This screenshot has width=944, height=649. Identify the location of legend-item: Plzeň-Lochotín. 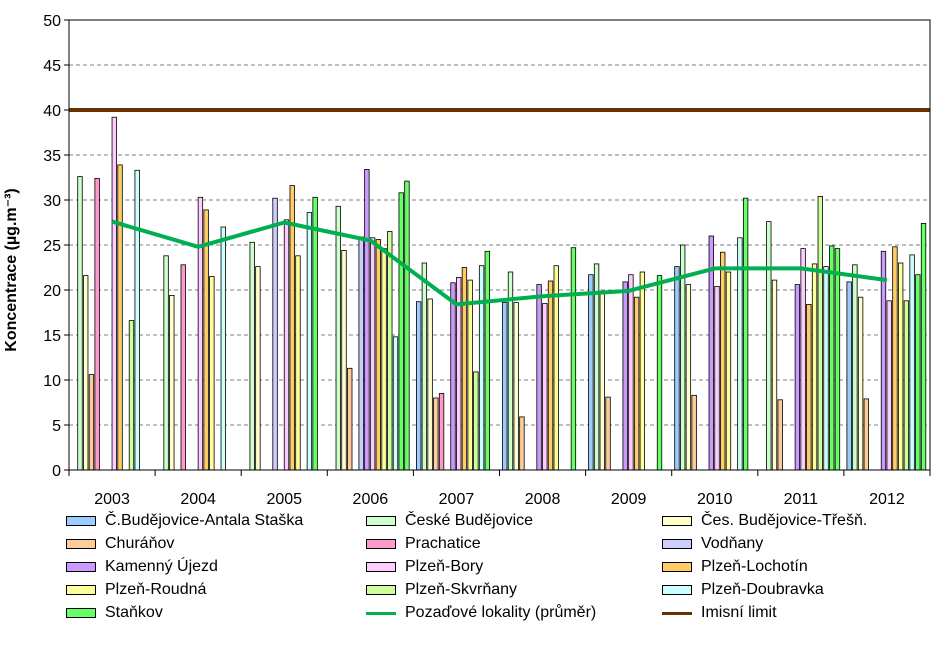
(735, 567).